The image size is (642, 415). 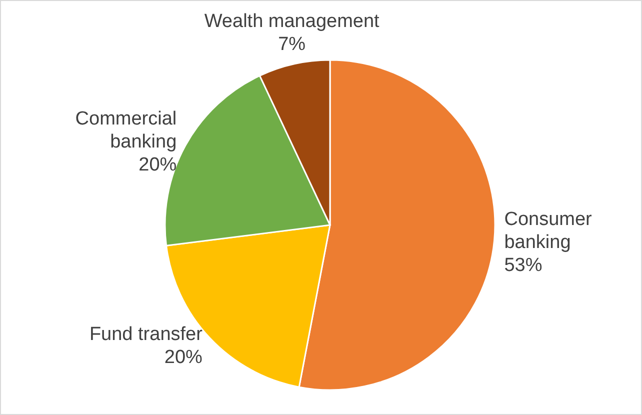 I want to click on slice-label: Commercial banking, so click(x=126, y=130).